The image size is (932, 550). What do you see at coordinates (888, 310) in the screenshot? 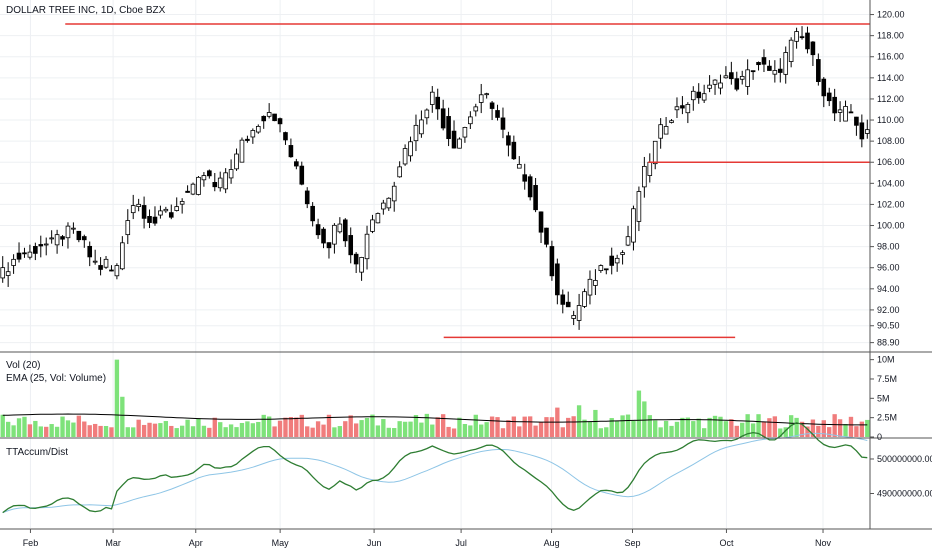
I see `y-tick-label: 92.00` at bounding box center [888, 310].